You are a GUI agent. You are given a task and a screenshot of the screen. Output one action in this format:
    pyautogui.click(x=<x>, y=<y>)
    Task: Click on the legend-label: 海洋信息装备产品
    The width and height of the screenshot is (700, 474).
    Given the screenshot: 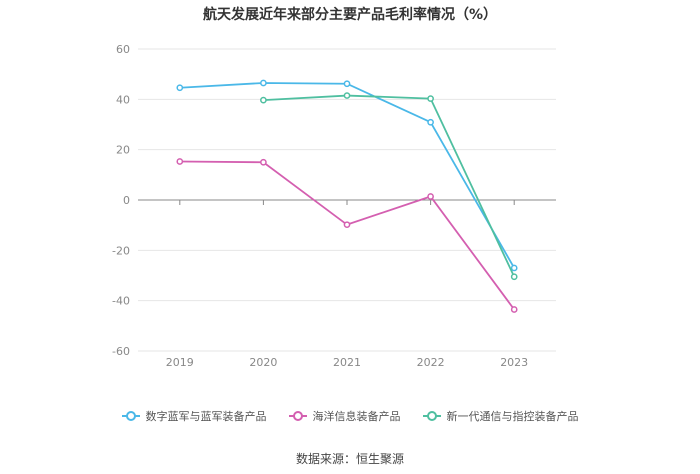 What is the action you would take?
    pyautogui.click(x=356, y=416)
    